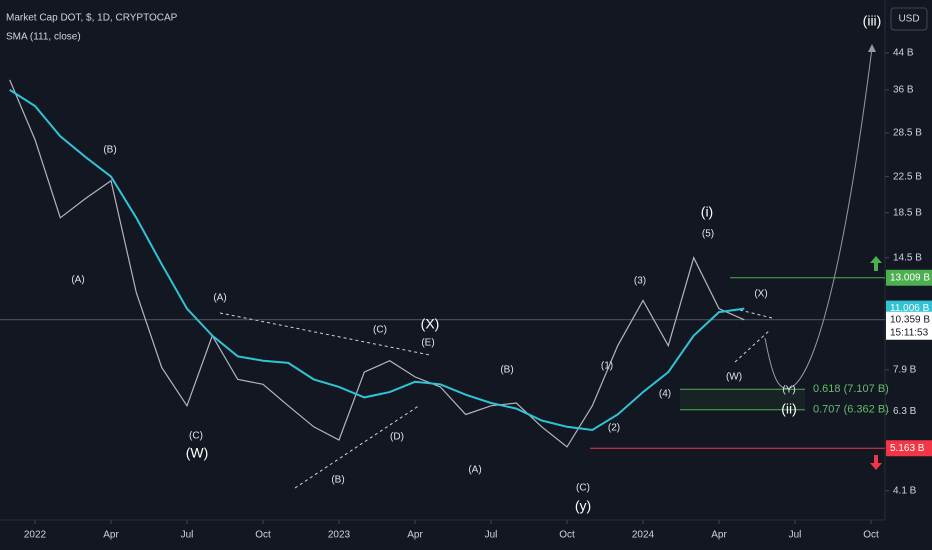  Describe the element at coordinates (789, 409) in the screenshot. I see `wave-label: (ii)` at that location.